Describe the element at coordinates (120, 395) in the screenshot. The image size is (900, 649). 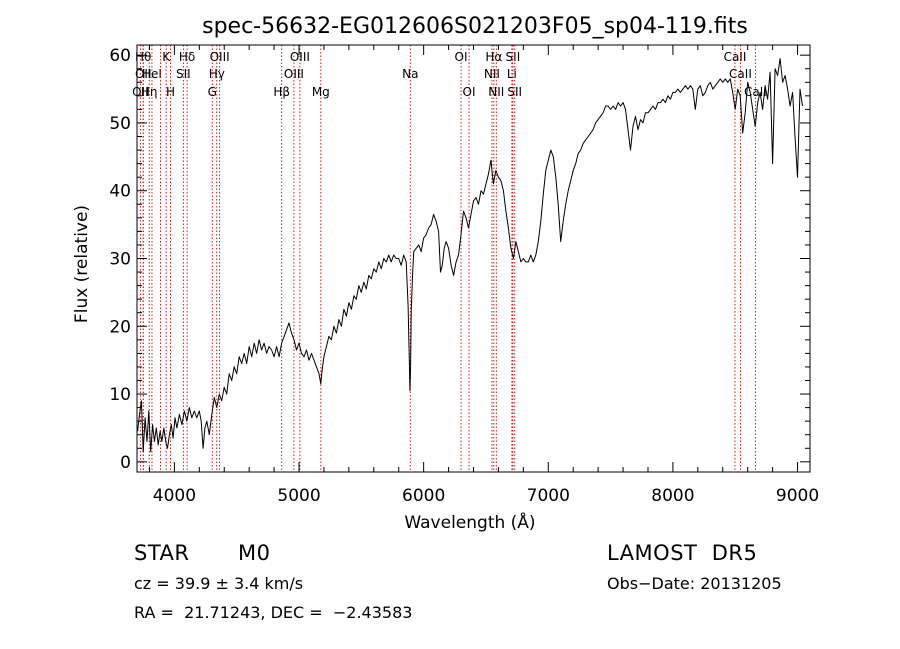
I see `y-tick-label: 10` at that location.